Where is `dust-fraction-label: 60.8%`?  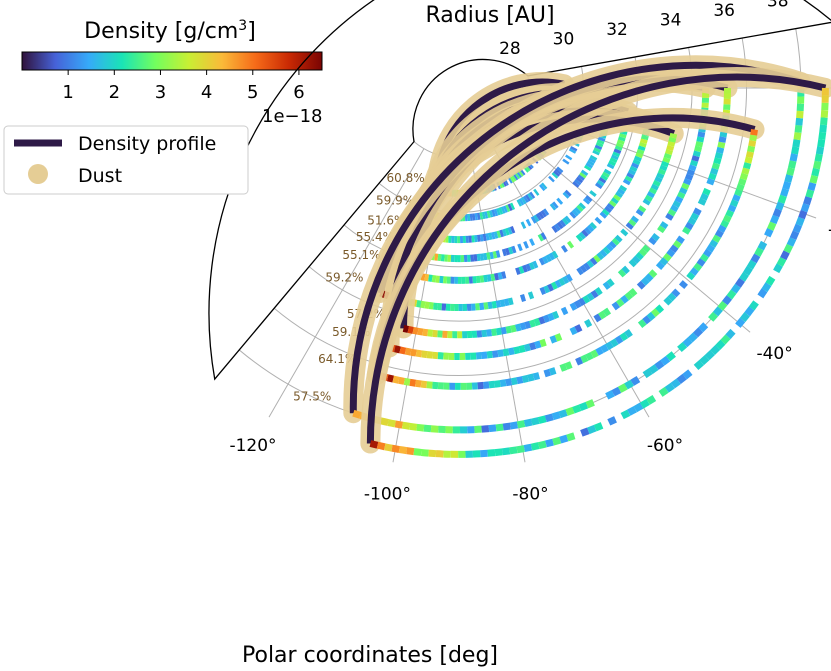
dust-fraction-label: 60.8% is located at coordinates (405, 178).